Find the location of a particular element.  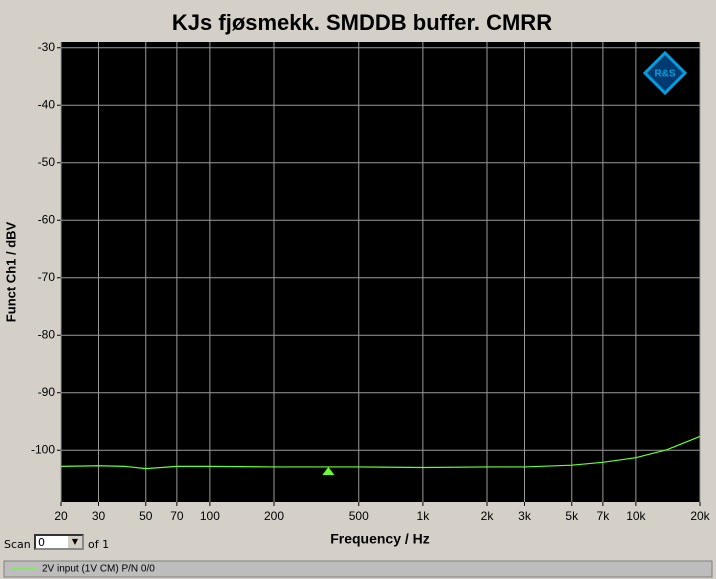

x-tick-label: 3k is located at coordinates (525, 516).